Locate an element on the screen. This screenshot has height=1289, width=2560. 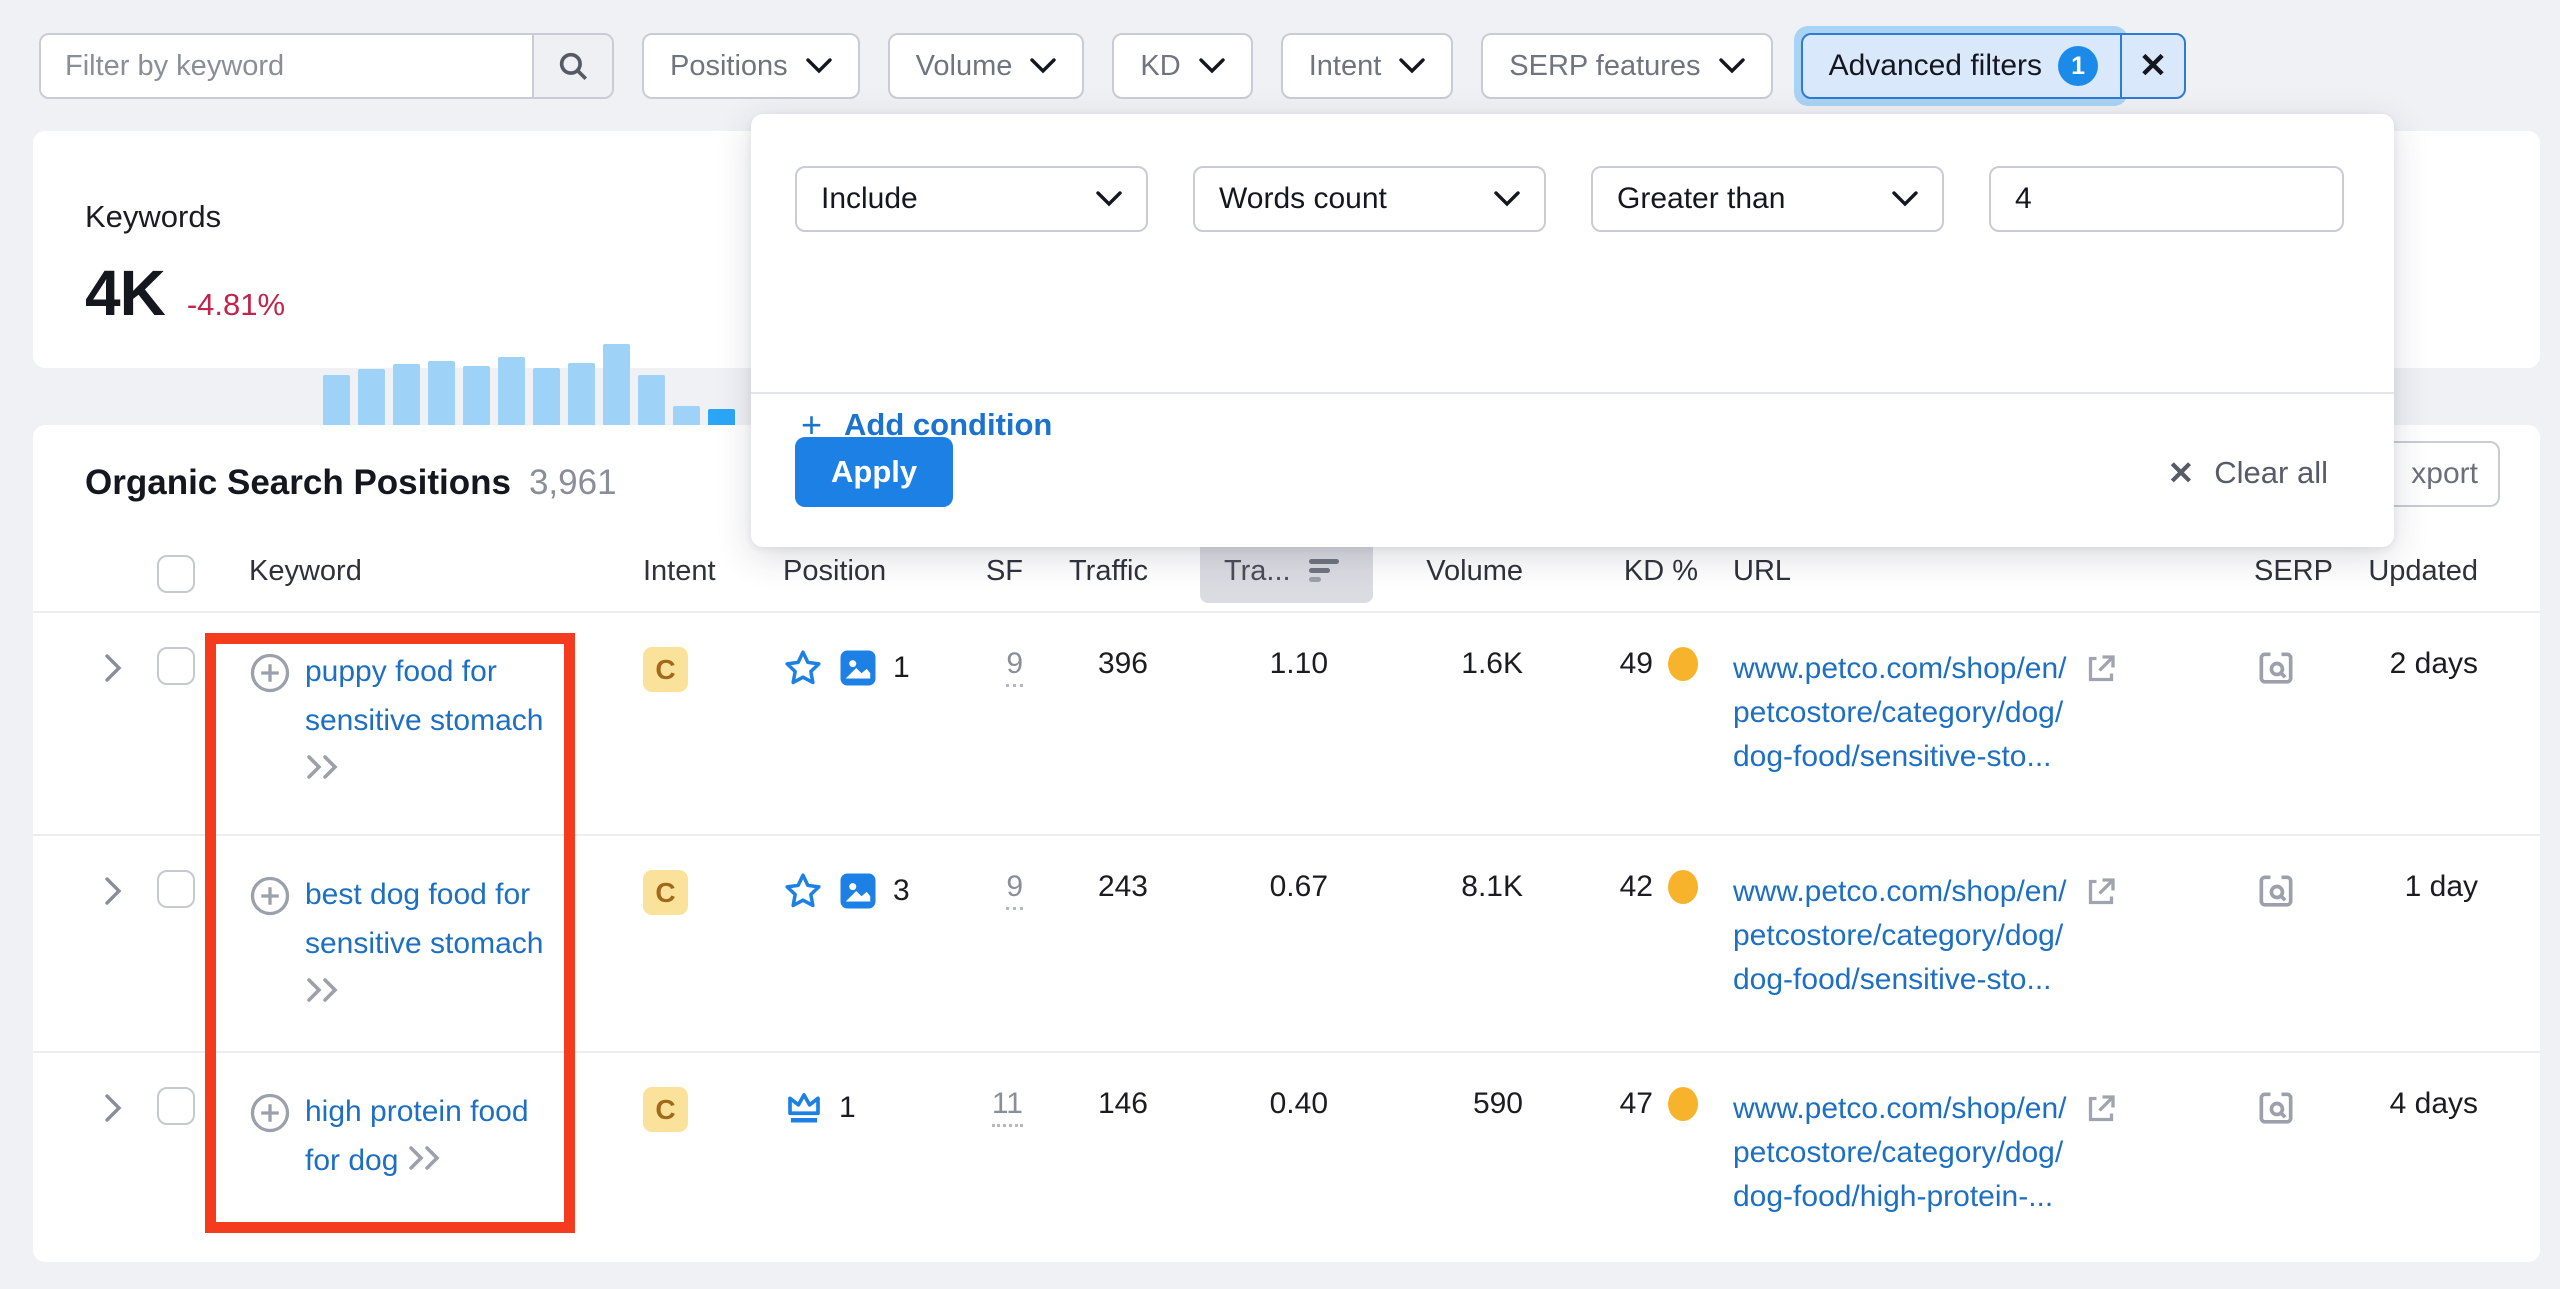
traffic-value: 396 is located at coordinates (1122, 663).